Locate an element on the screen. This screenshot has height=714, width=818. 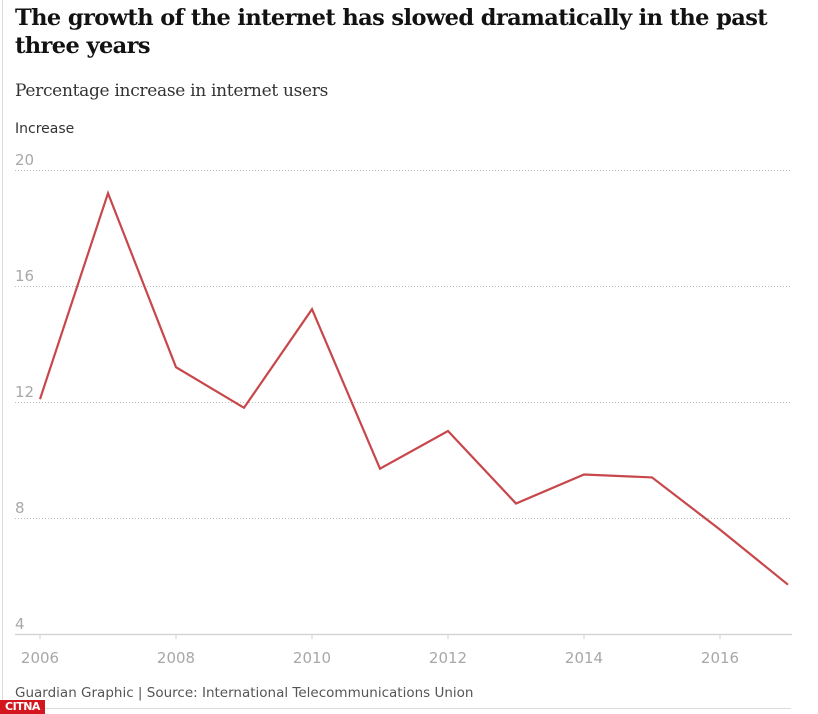
x-tick-label-2012: 2012 is located at coordinates (448, 658).